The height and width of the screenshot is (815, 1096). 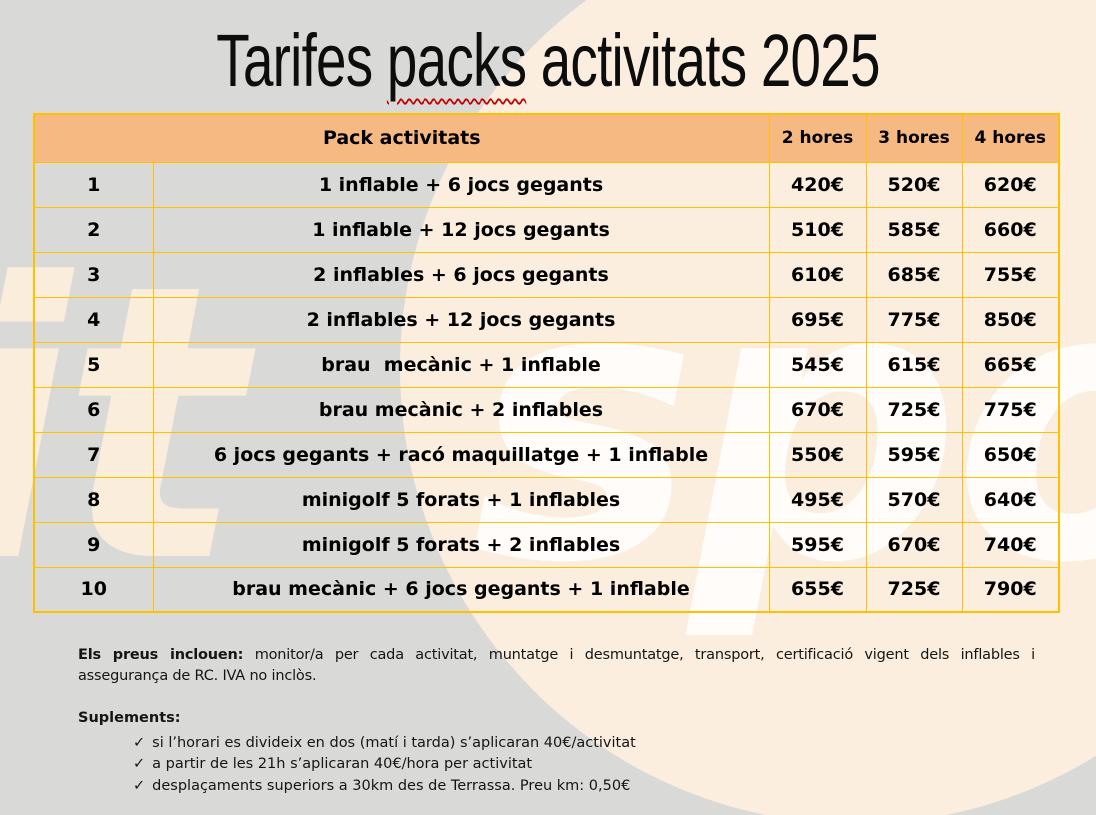 I want to click on pack-description: brau mecànic + 1 inflable, so click(x=461, y=364).